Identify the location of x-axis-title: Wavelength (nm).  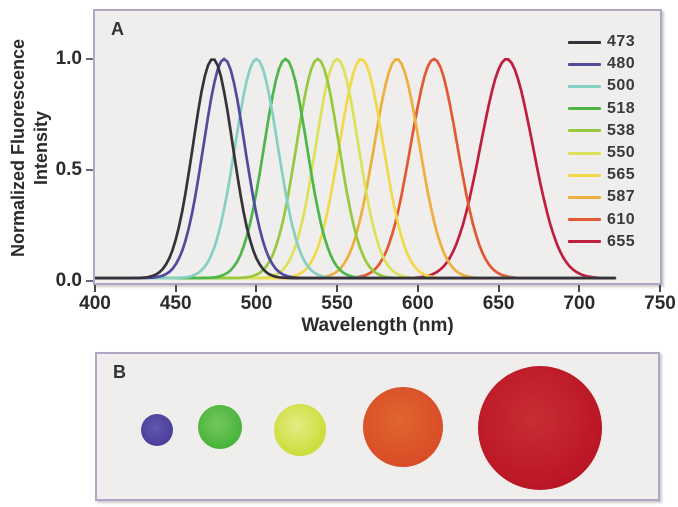
(377, 325).